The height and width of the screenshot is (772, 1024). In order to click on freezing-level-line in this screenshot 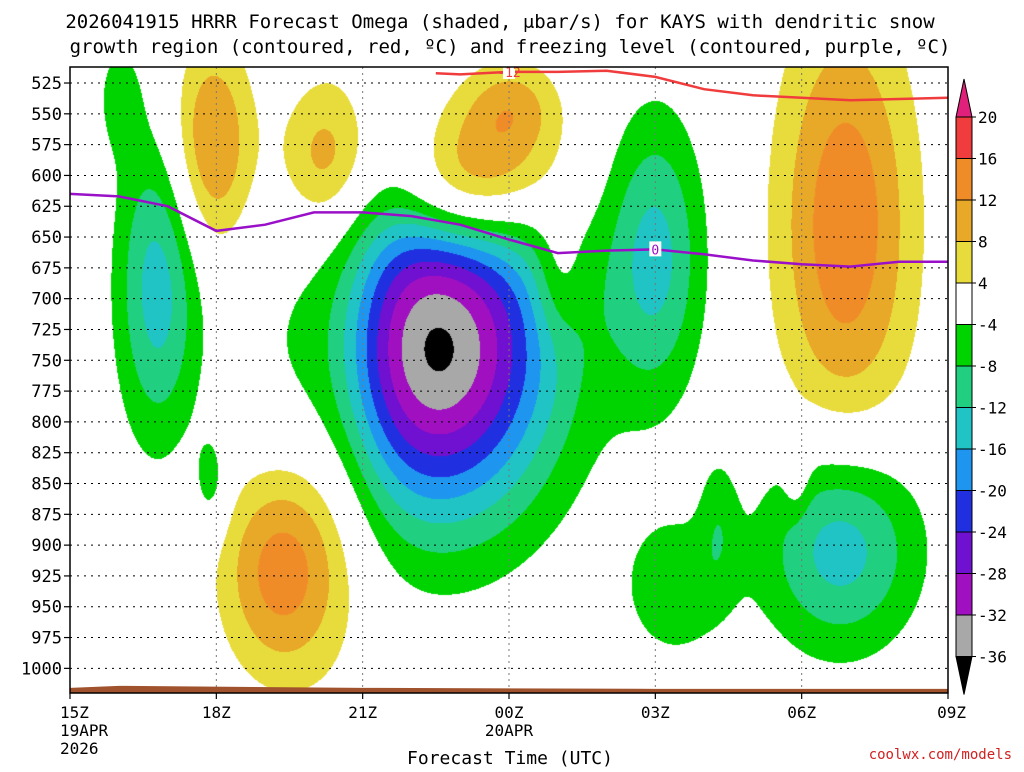, I will do `click(508, 230)`.